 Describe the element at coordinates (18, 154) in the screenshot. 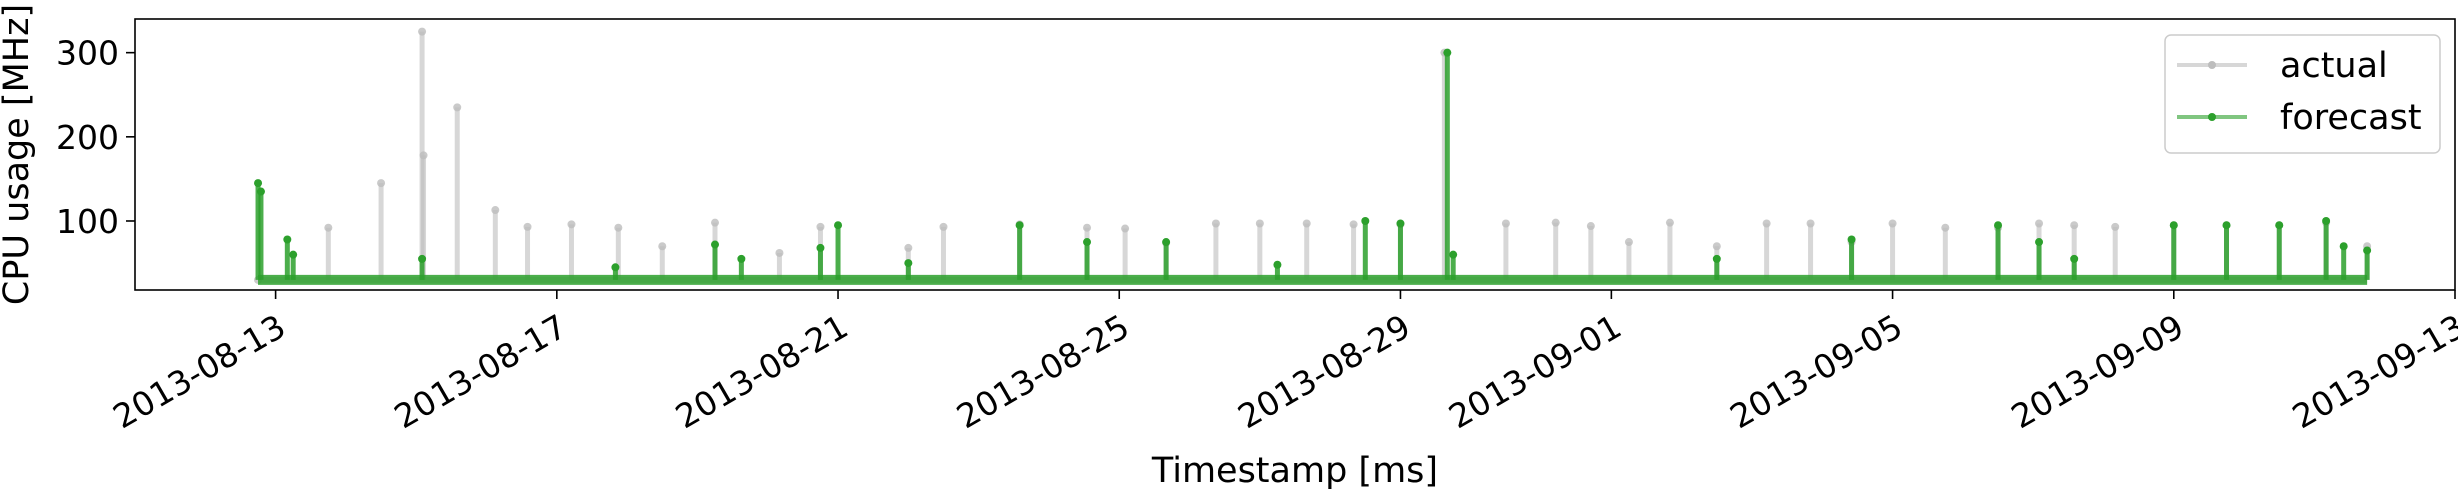

I see `y-axis-title: CPU usage [MHz]` at that location.